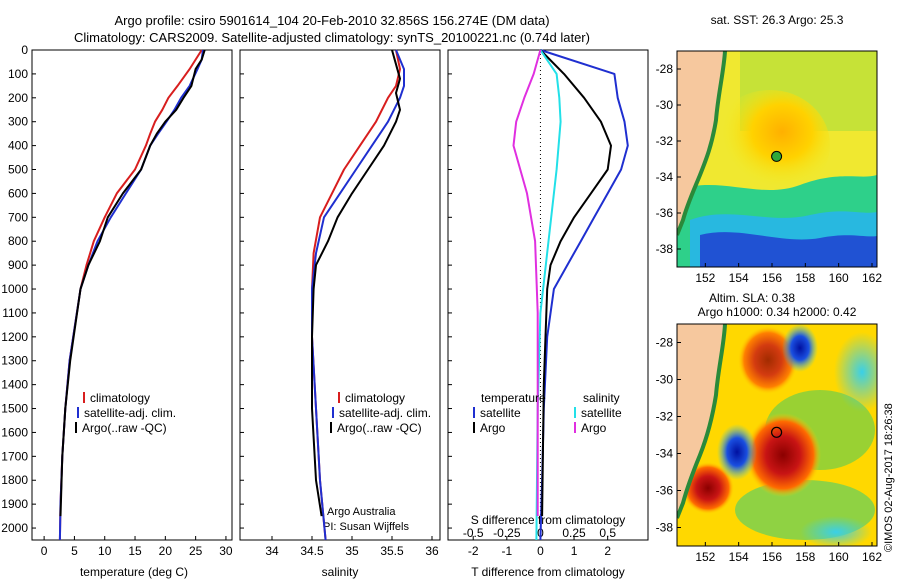 This screenshot has height=580, width=900. I want to click on sla_map-lat-tick-label: -34, so click(665, 454).